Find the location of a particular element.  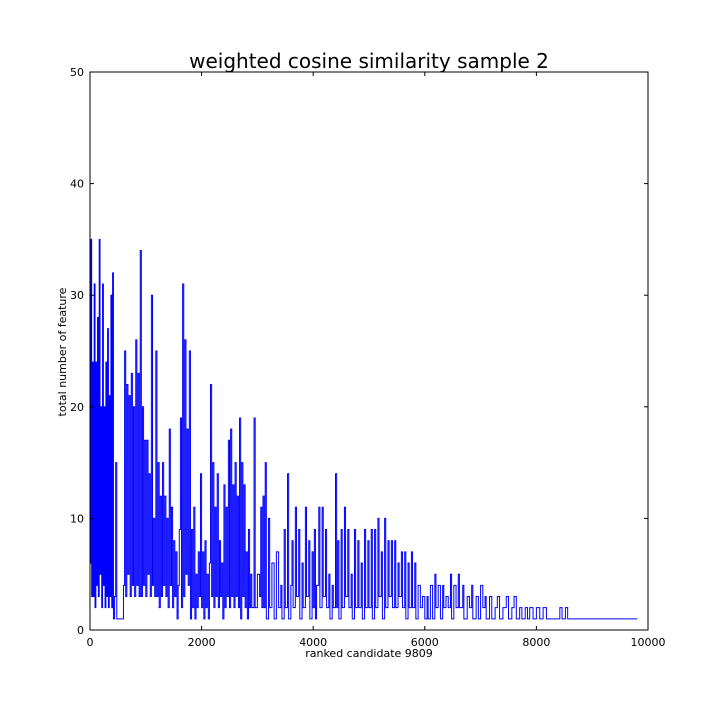

x-tick-label: 8000 is located at coordinates (536, 642).